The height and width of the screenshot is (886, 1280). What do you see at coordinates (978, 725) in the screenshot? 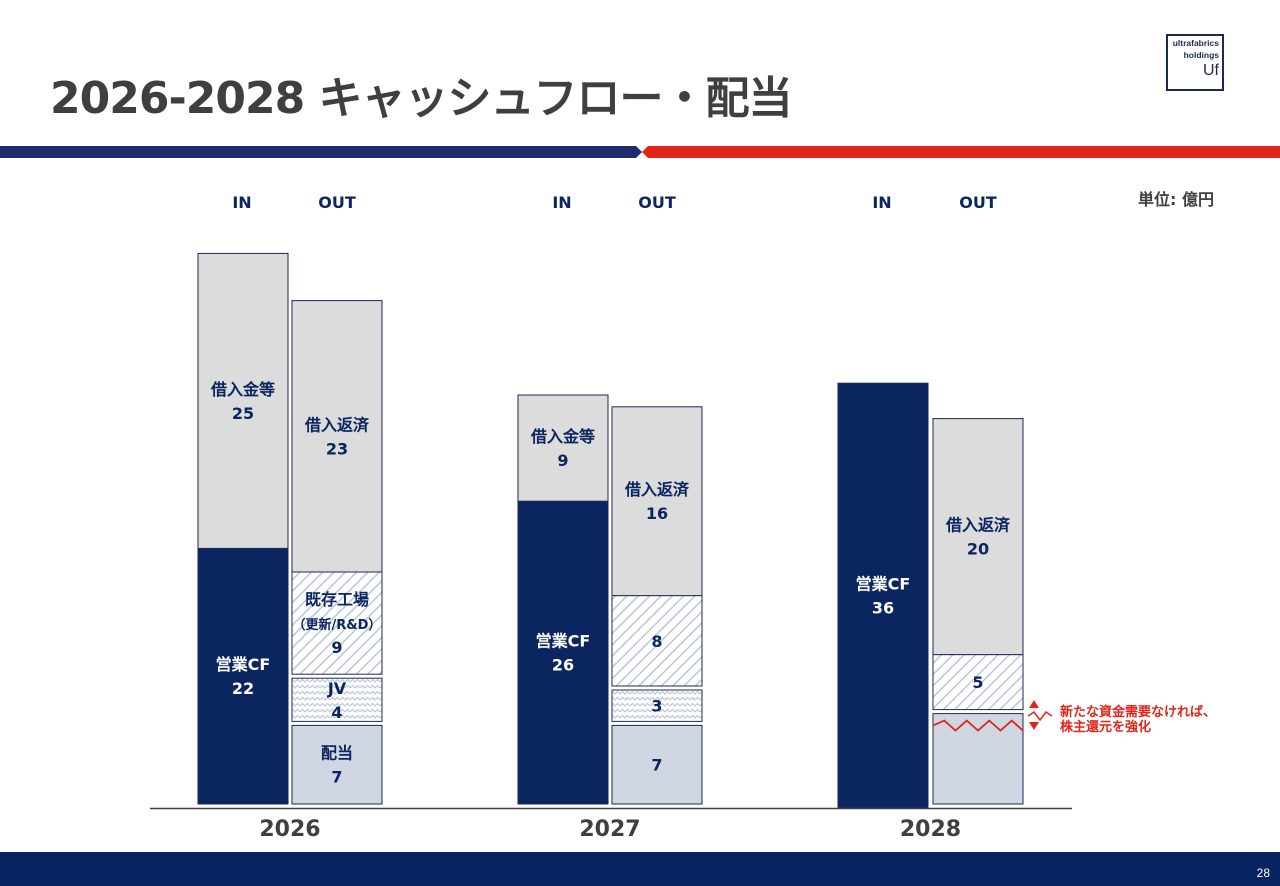
I see `break-mark` at bounding box center [978, 725].